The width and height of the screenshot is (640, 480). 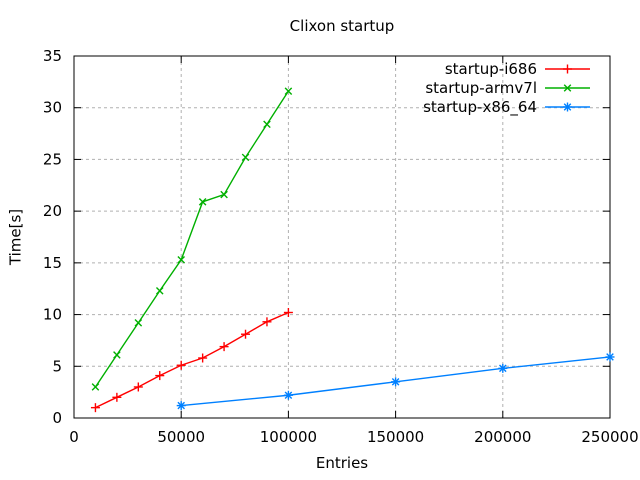 I want to click on y-tick-label: 5, so click(x=57, y=366).